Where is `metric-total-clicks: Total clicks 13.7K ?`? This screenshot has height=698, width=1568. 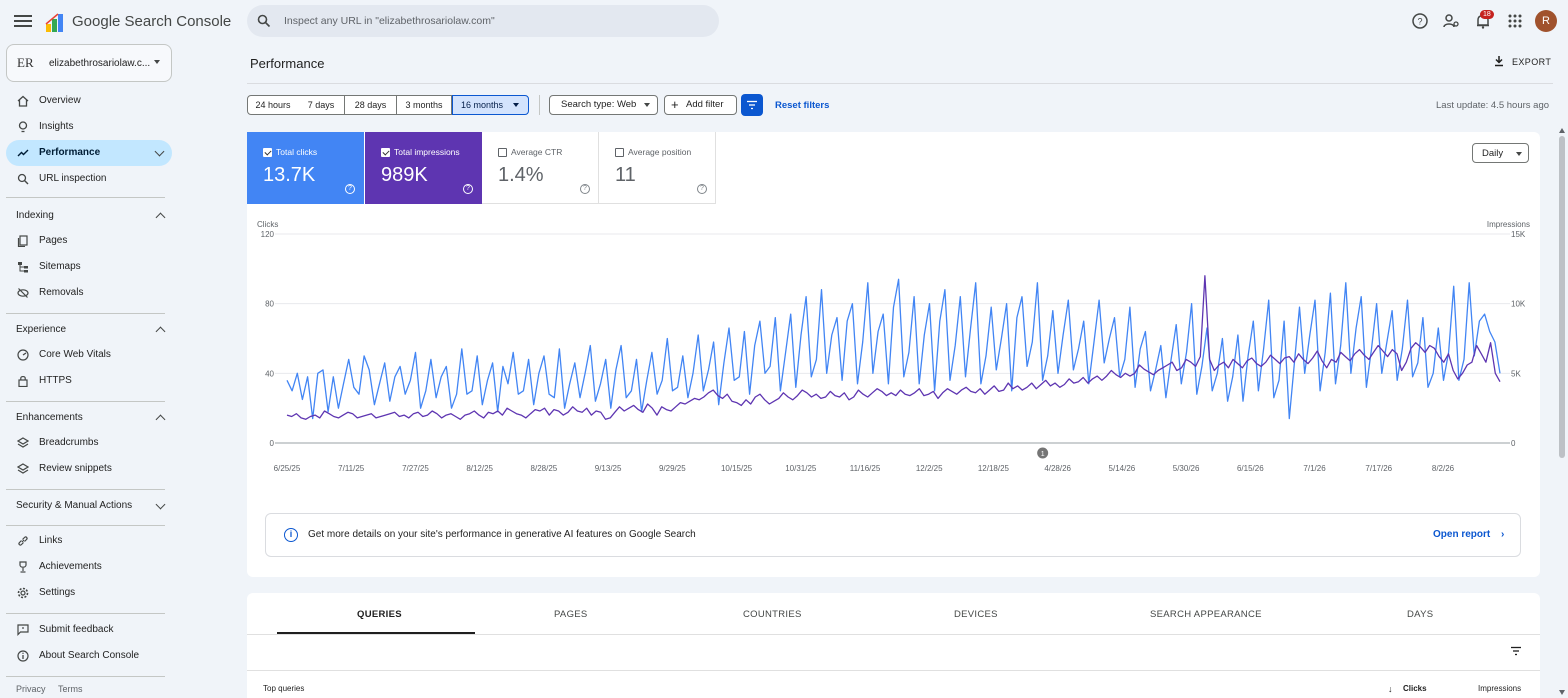 metric-total-clicks: Total clicks 13.7K ? is located at coordinates (305, 168).